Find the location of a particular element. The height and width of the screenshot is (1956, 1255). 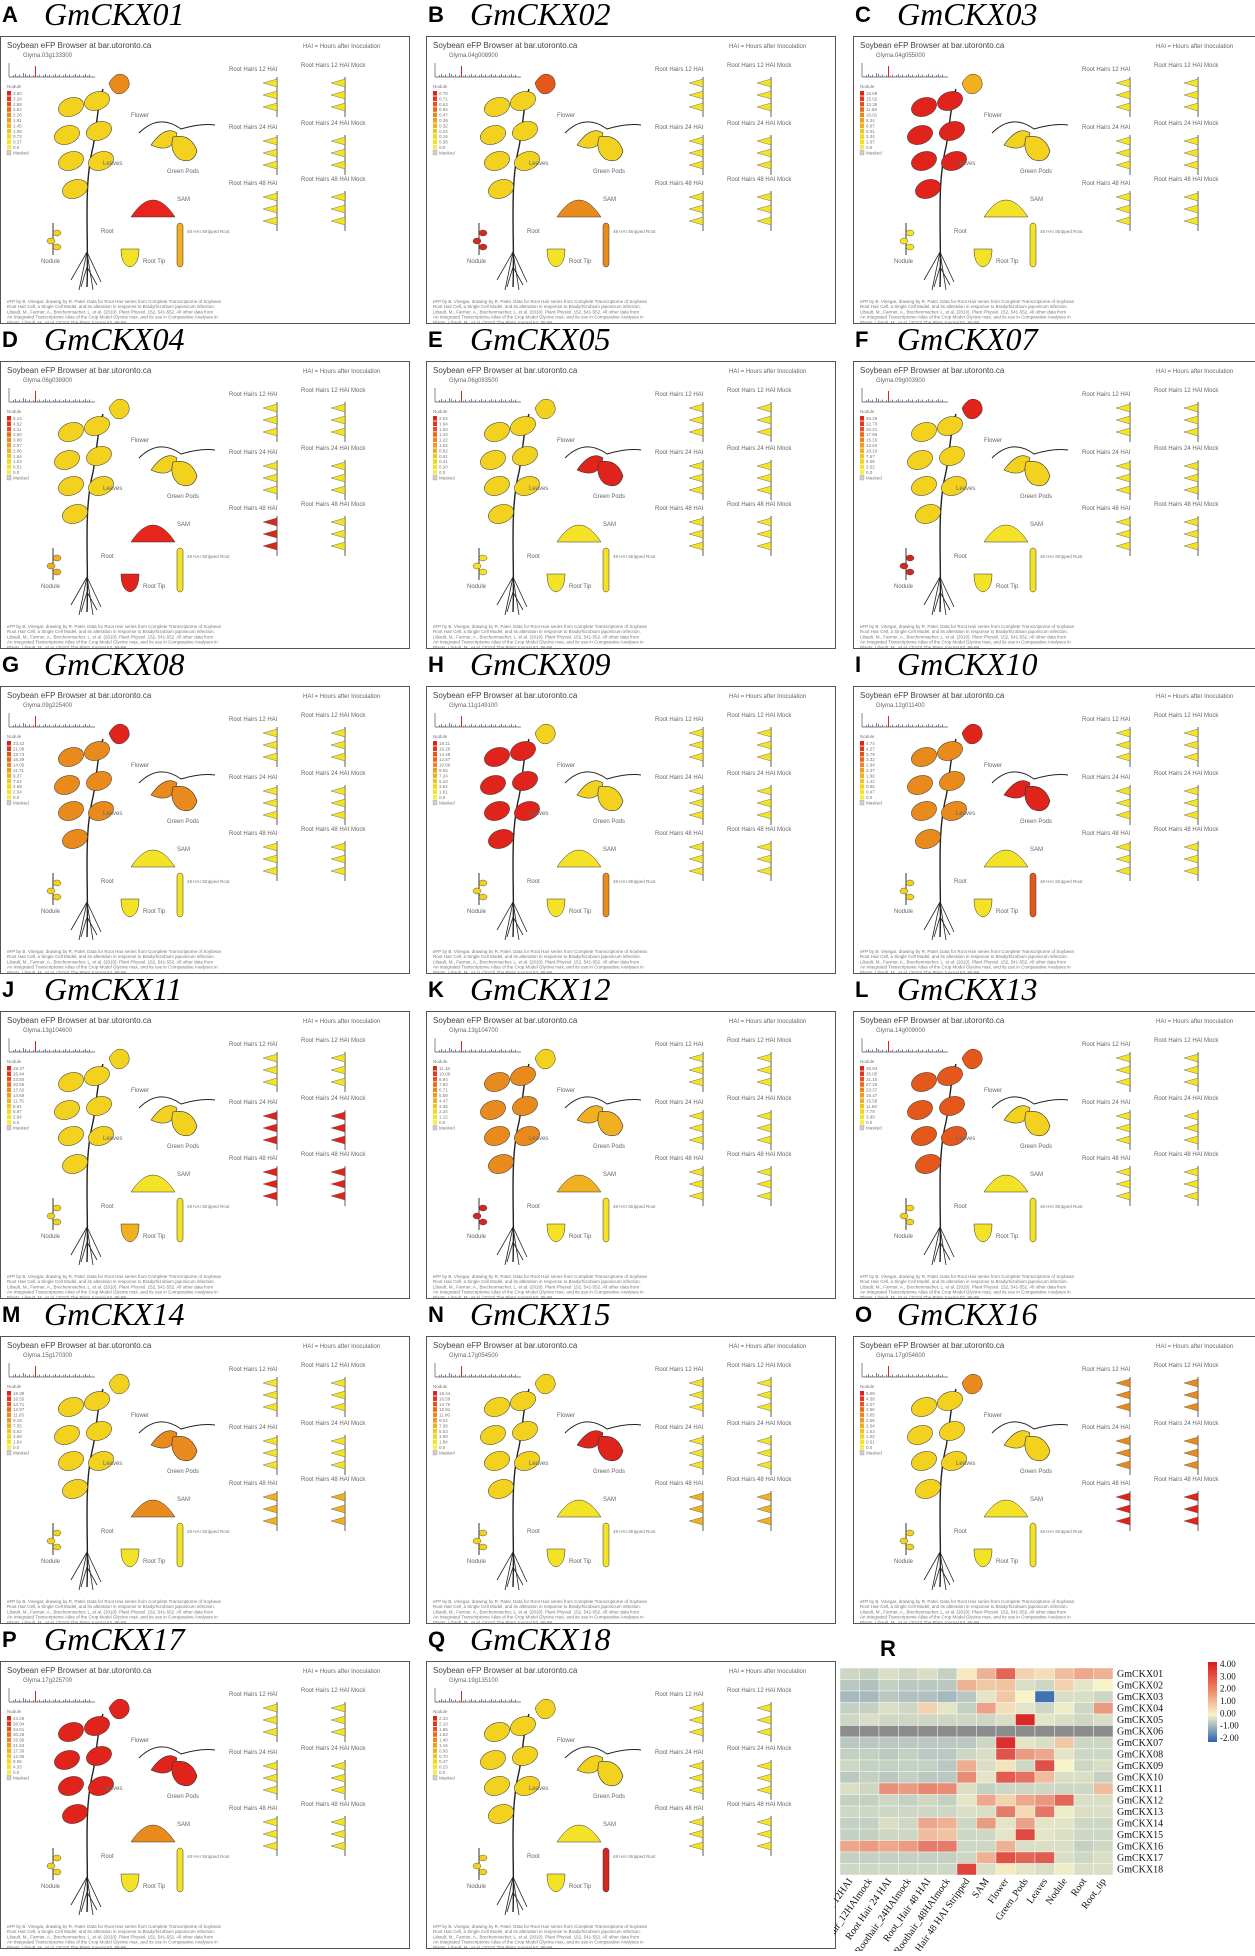

gene-title: GmCKX18 is located at coordinates (540, 1639).